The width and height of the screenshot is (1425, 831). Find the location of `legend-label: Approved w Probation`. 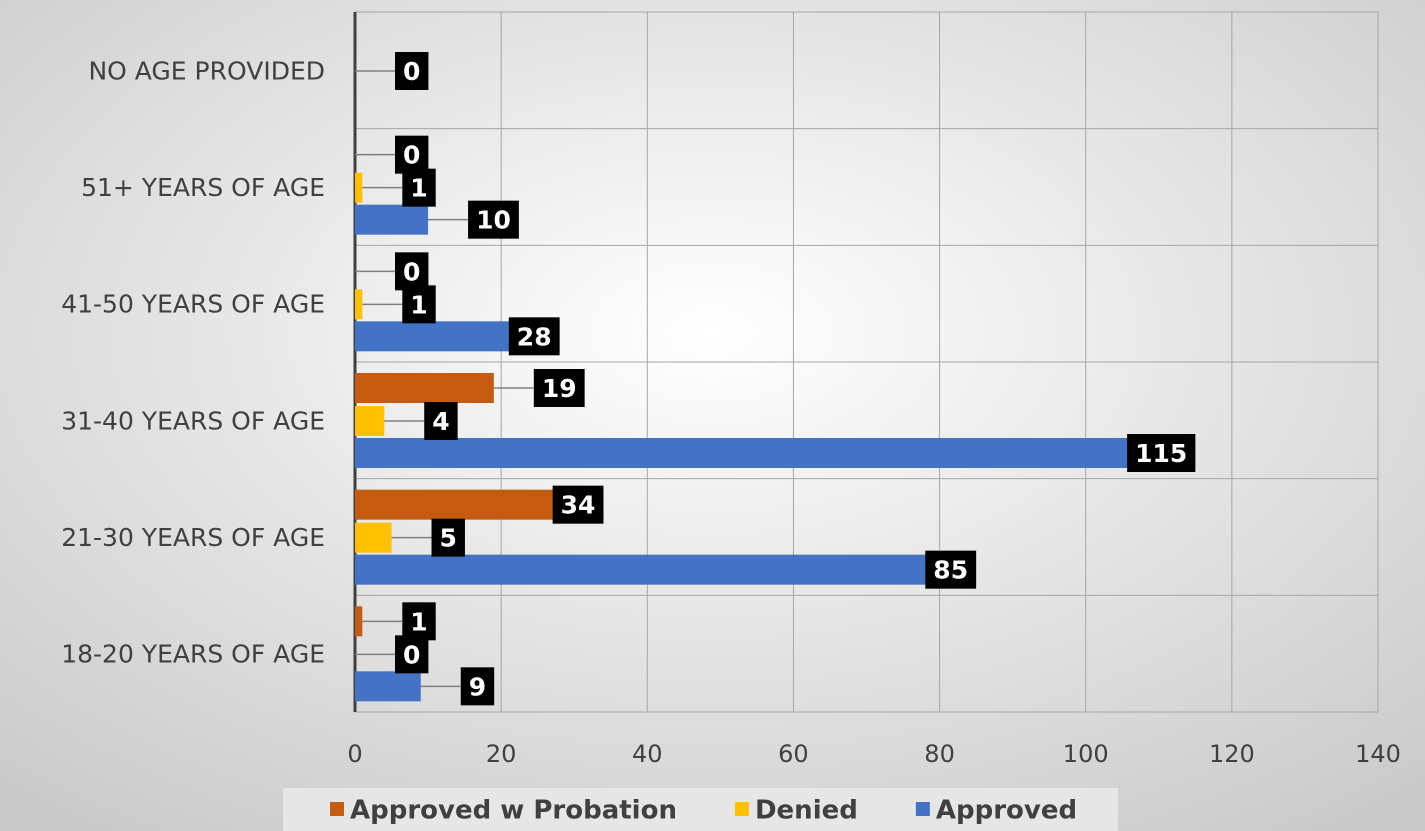

legend-label: Approved w Probation is located at coordinates (513, 811).